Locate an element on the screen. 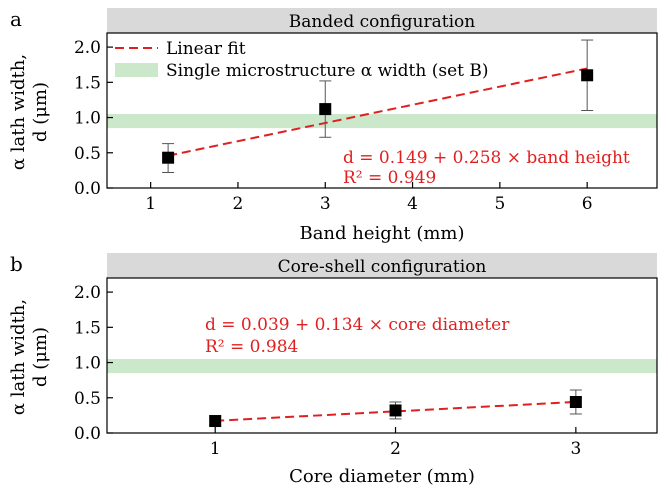 The image size is (668, 496). fit-b is located at coordinates (395, 411).